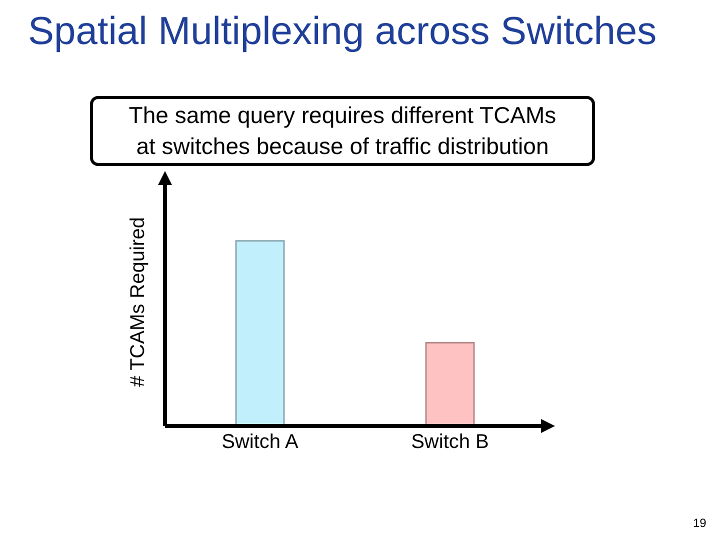  Describe the element at coordinates (450, 442) in the screenshot. I see `x-tick-label: Switch B` at that location.